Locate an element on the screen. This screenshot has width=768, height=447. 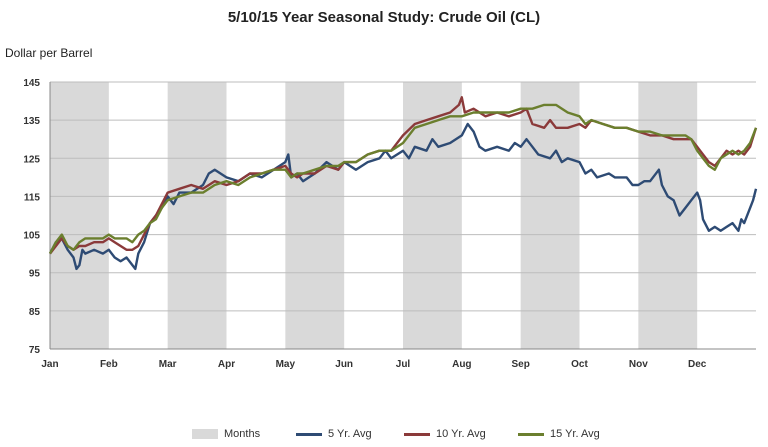
legend-15yr-swatch is located at coordinates (531, 434).